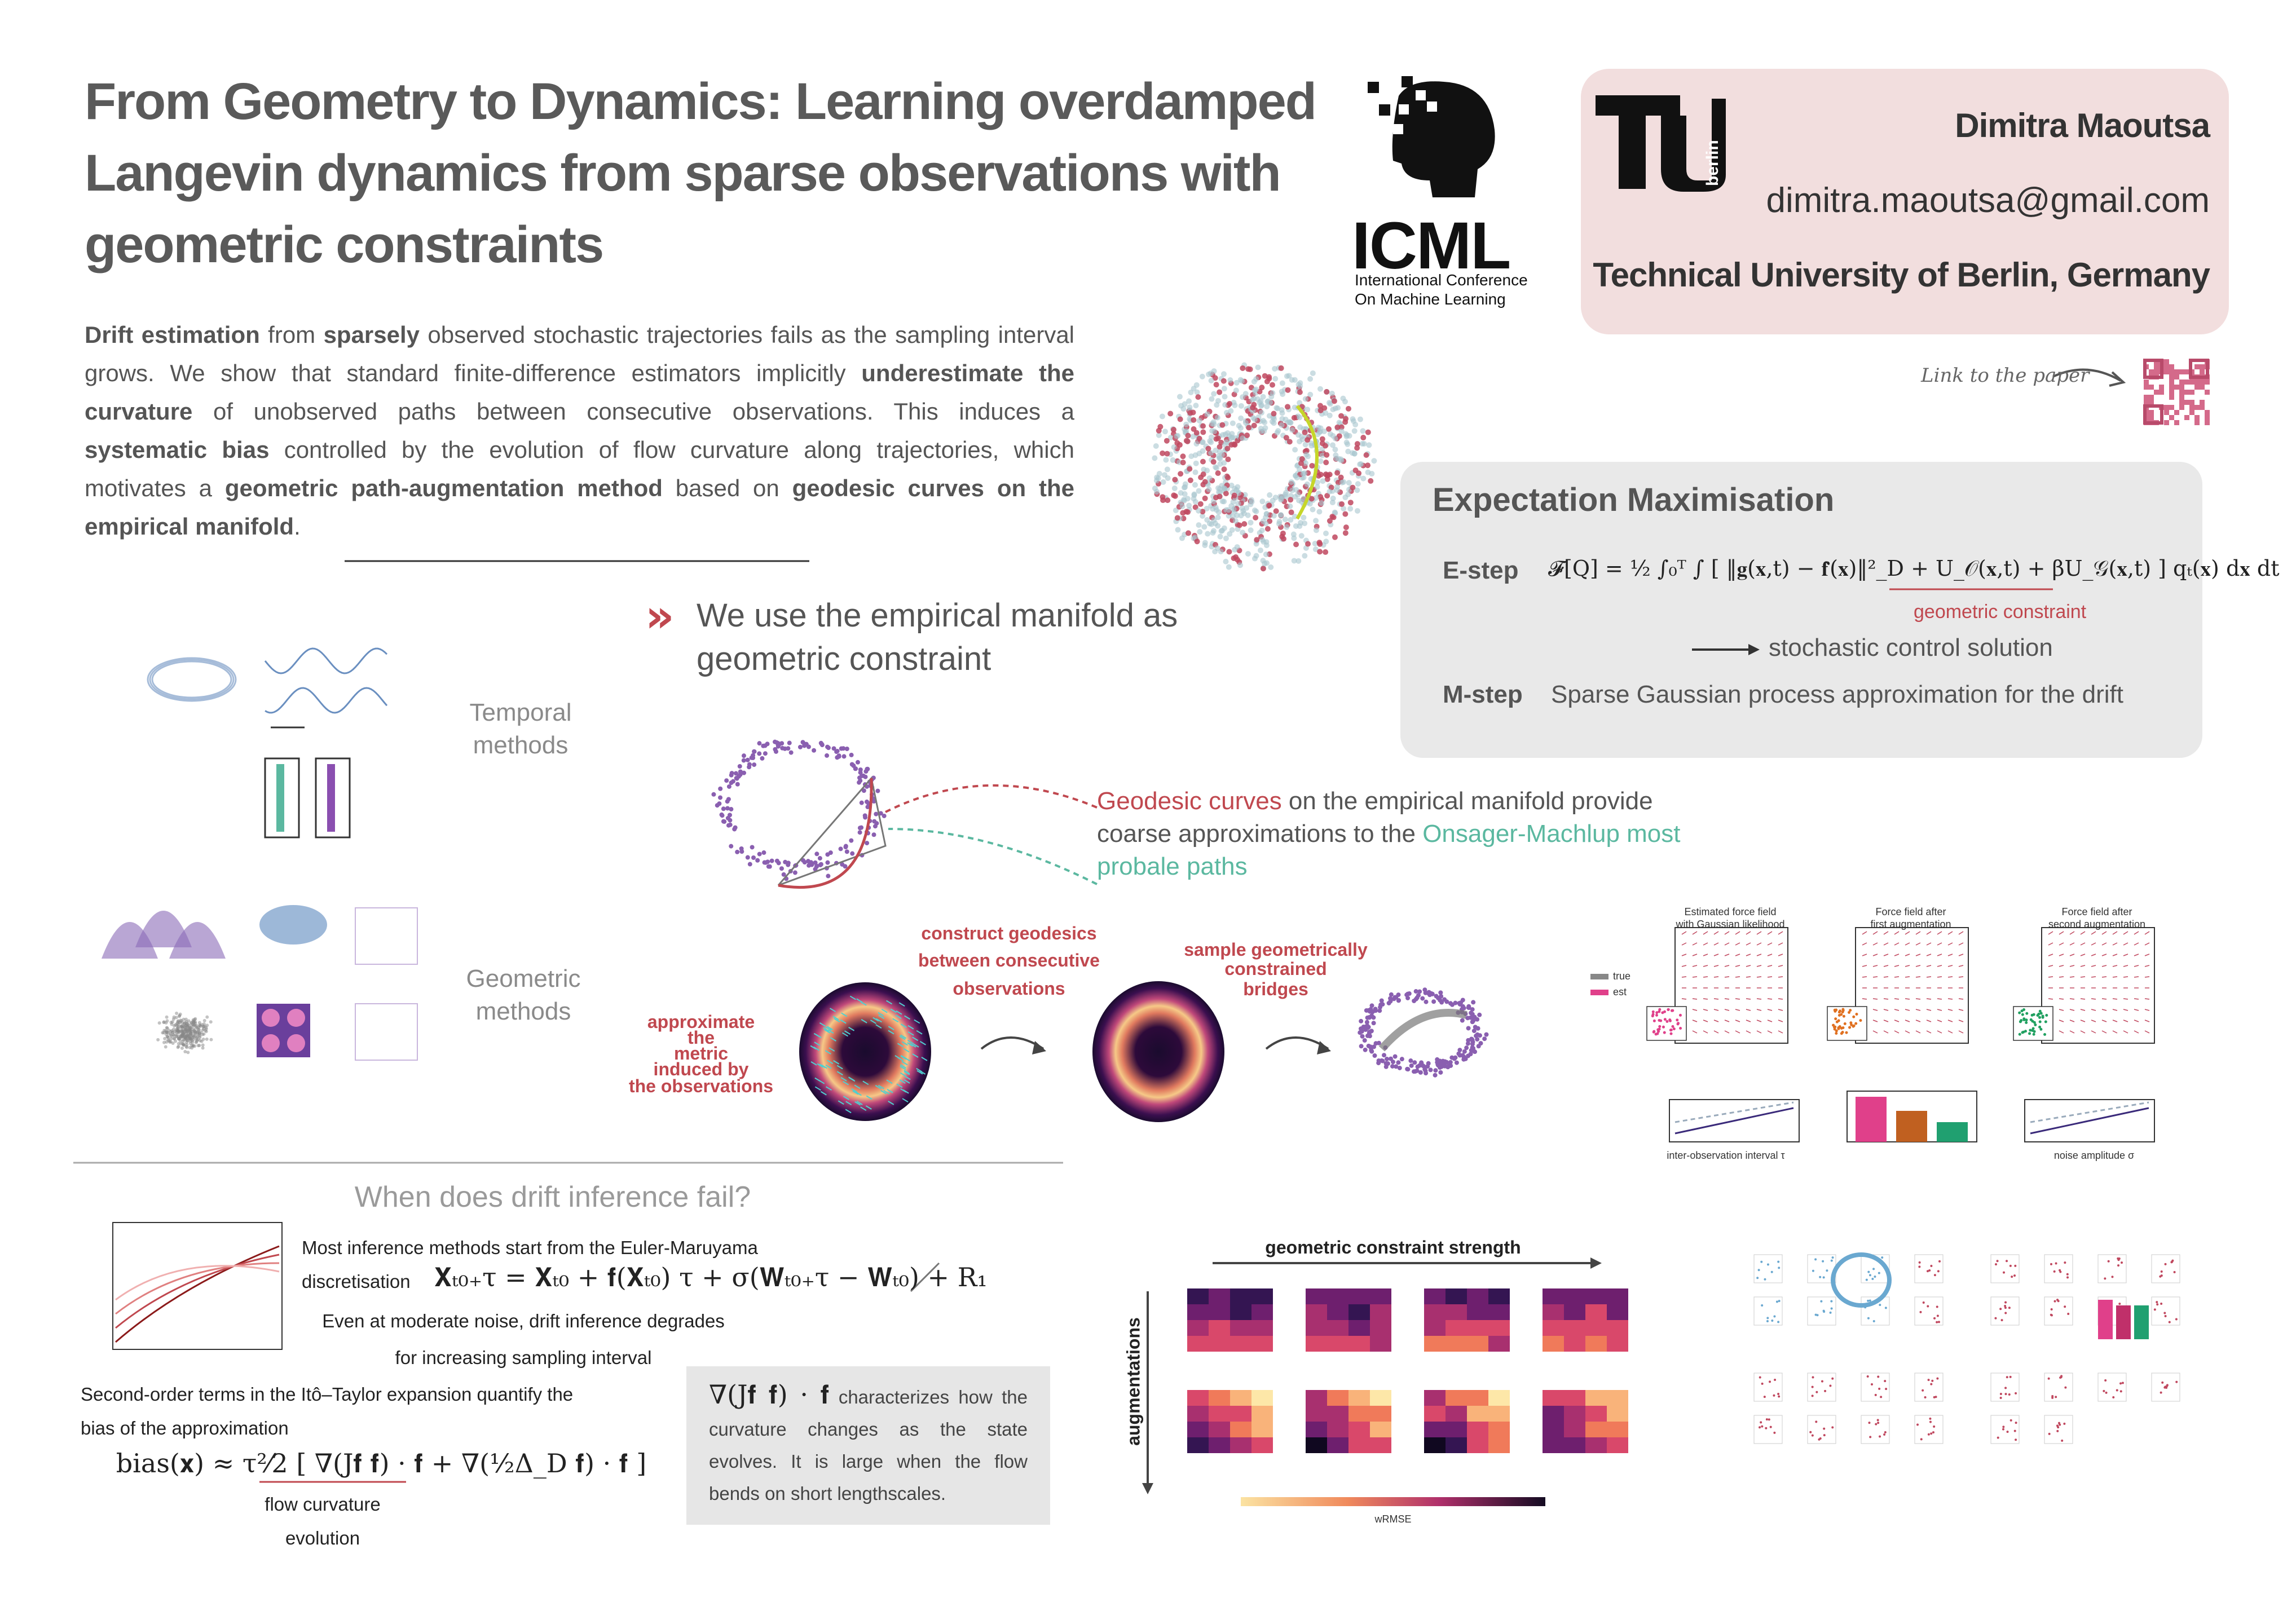  What do you see at coordinates (925, 1277) in the screenshot?
I see `strike` at bounding box center [925, 1277].